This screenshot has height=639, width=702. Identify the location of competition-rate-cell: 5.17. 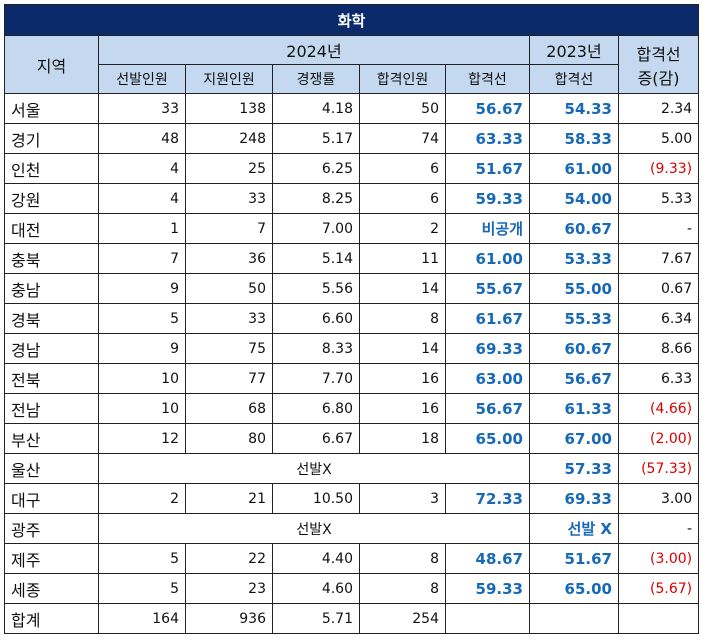
(316, 138).